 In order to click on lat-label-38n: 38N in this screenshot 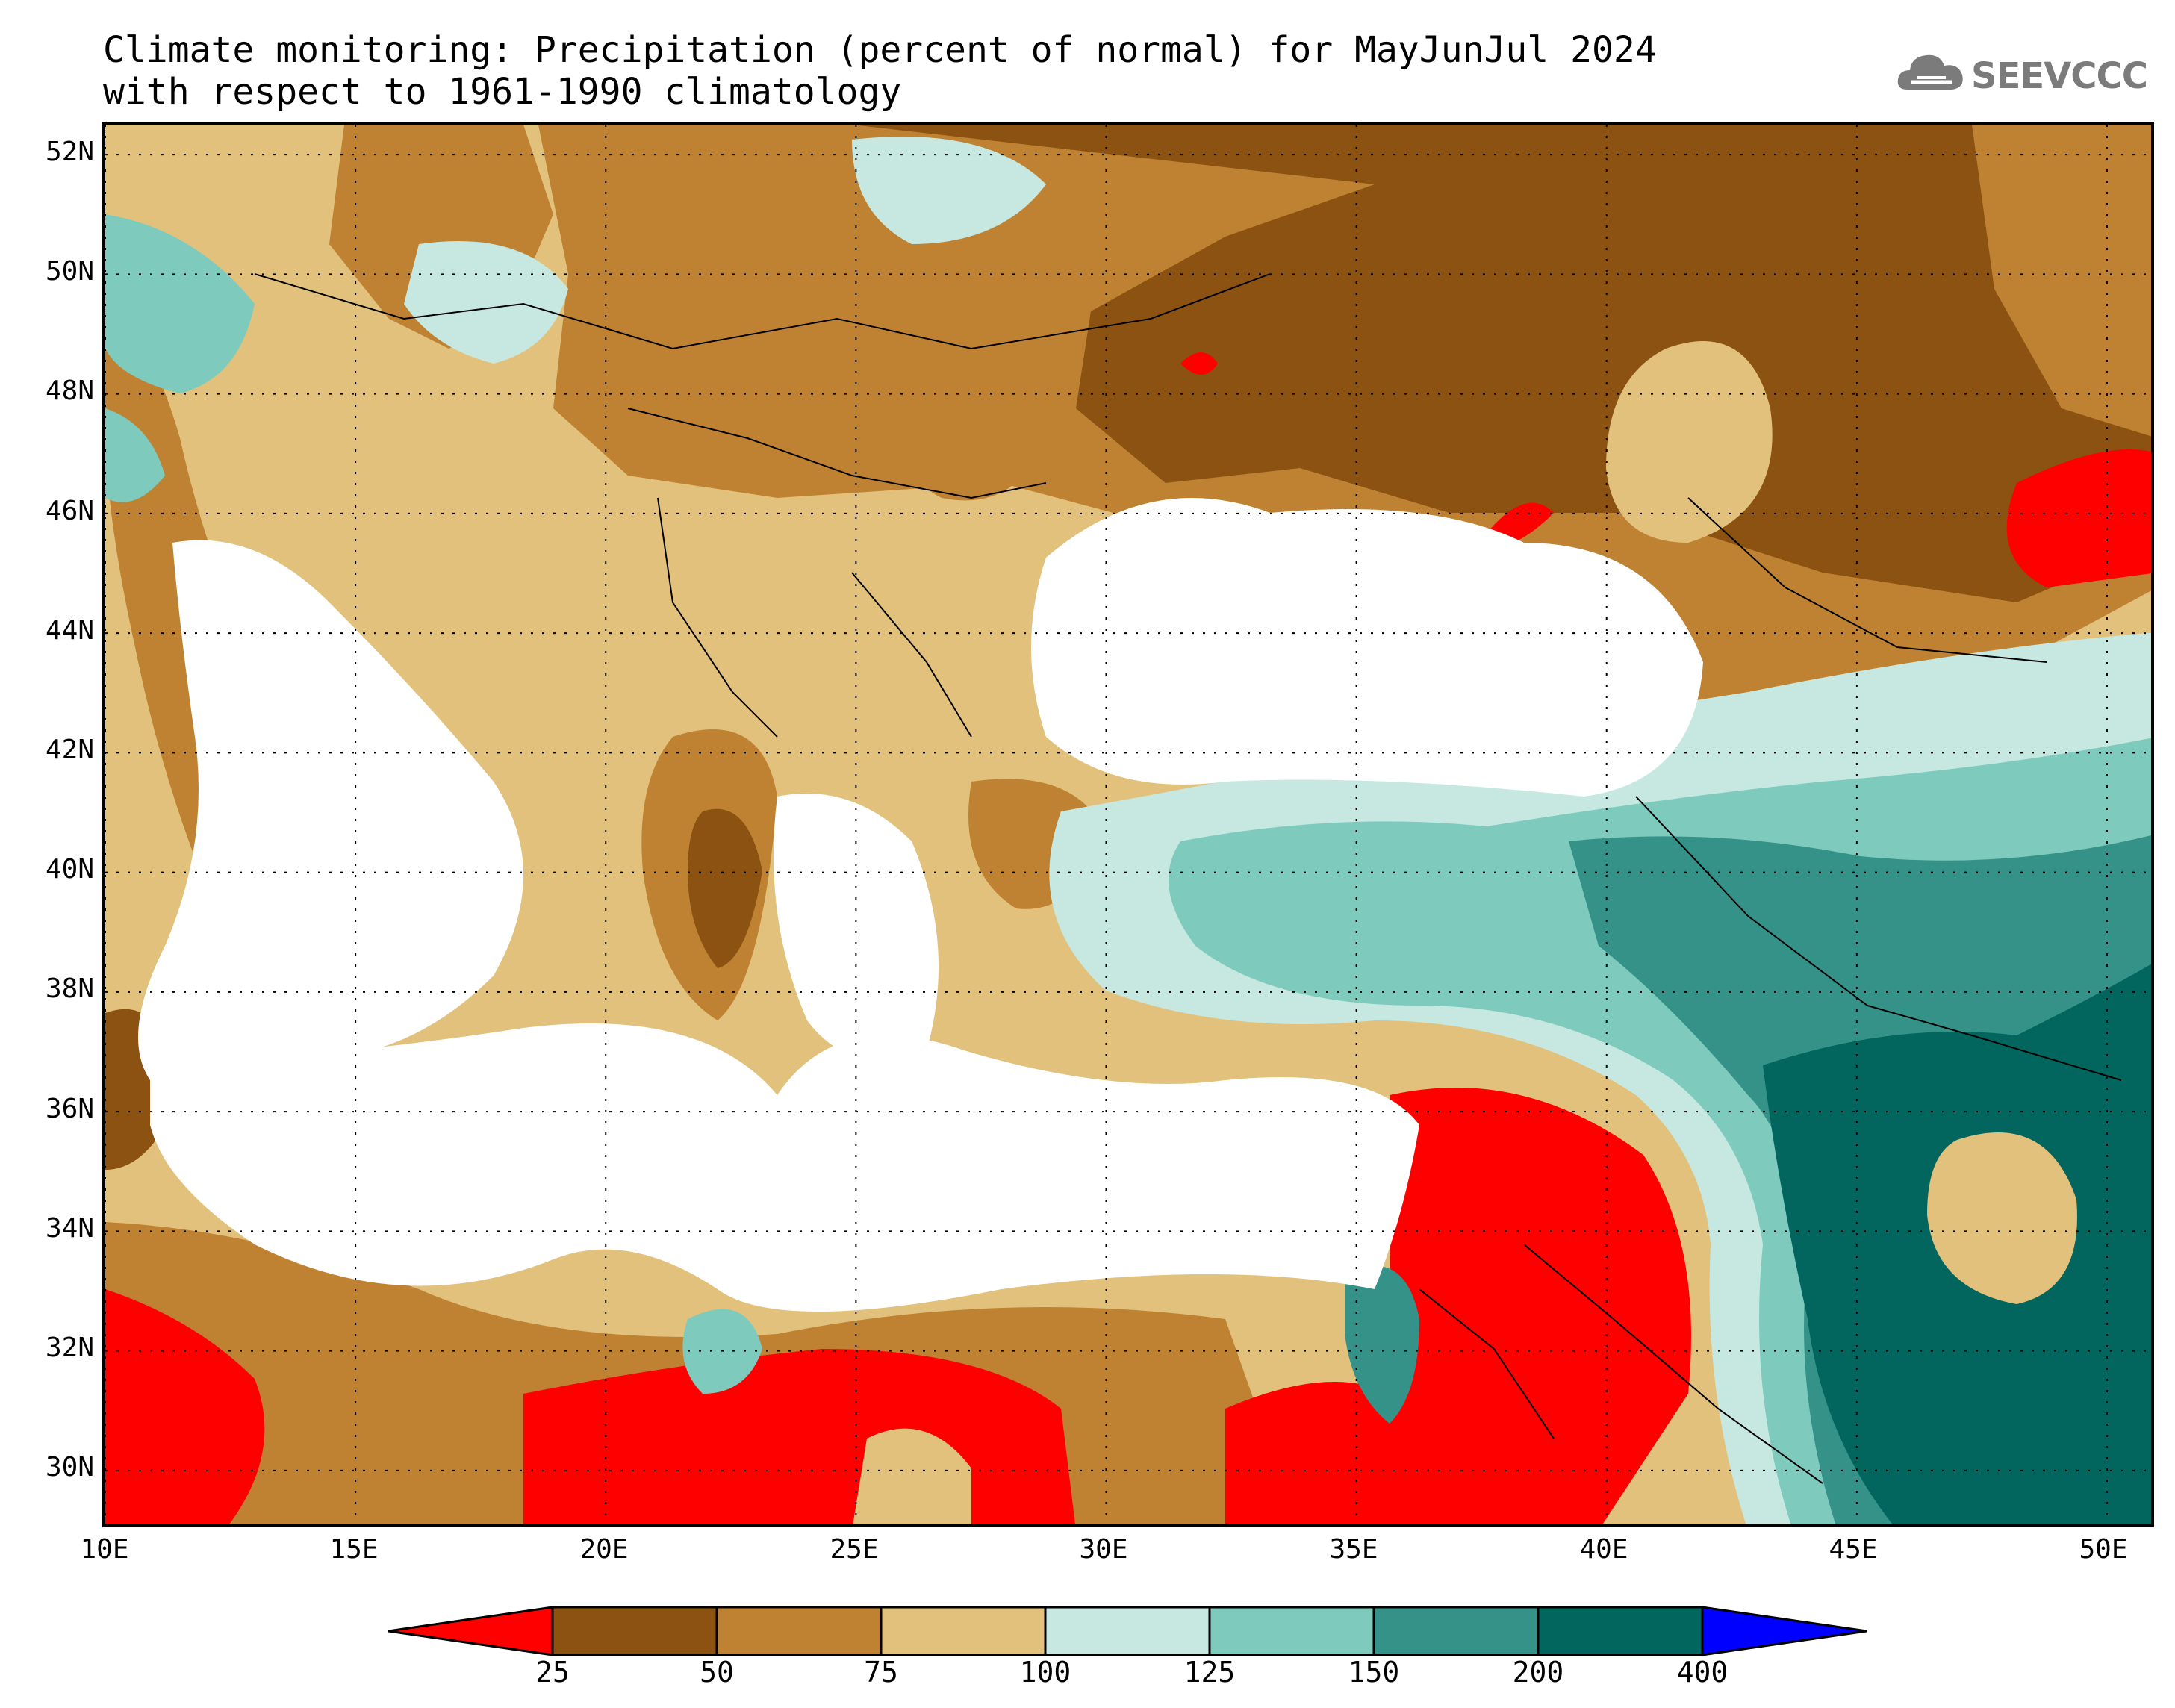, I will do `click(69, 988)`.